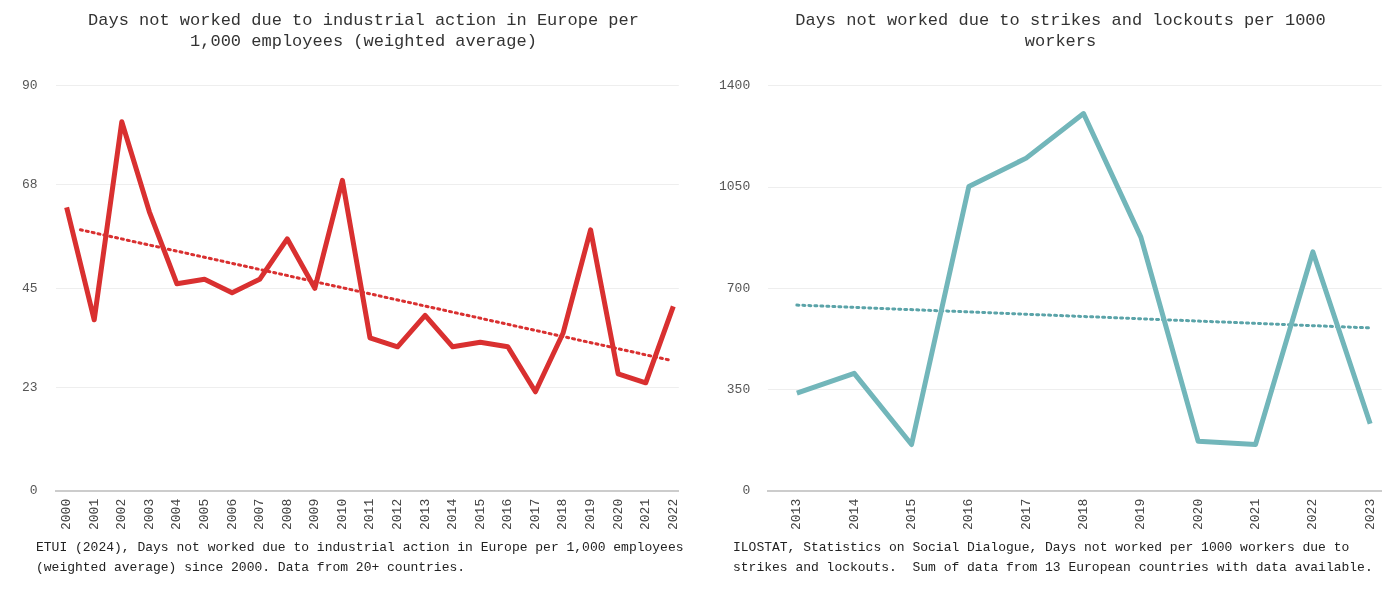  Describe the element at coordinates (177, 514) in the screenshot. I see `x-tick-label: 2004` at that location.